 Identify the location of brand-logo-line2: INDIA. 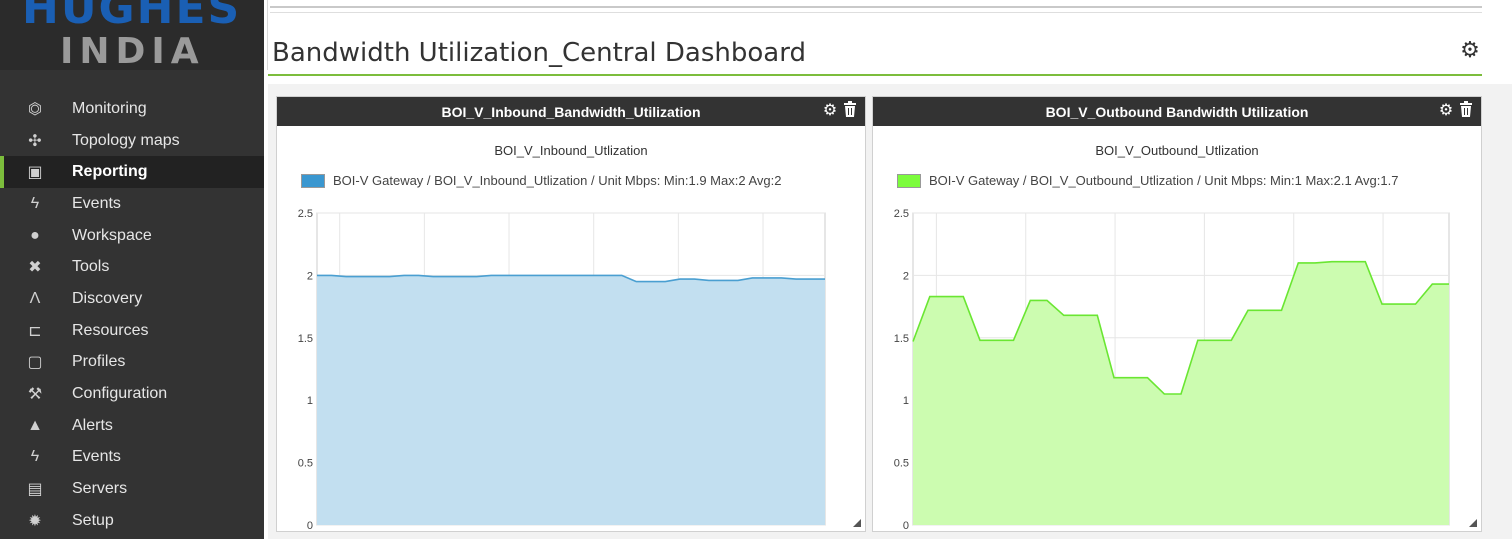
(132, 51).